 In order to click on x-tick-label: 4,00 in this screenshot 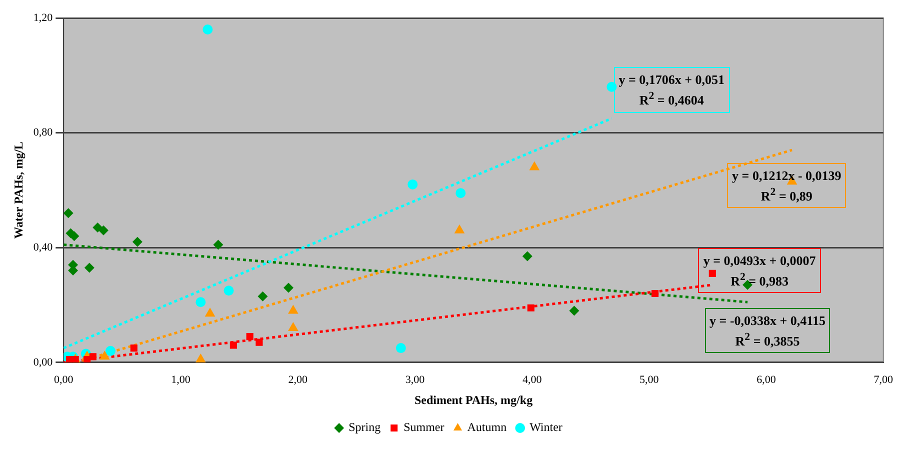, I will do `click(532, 380)`.